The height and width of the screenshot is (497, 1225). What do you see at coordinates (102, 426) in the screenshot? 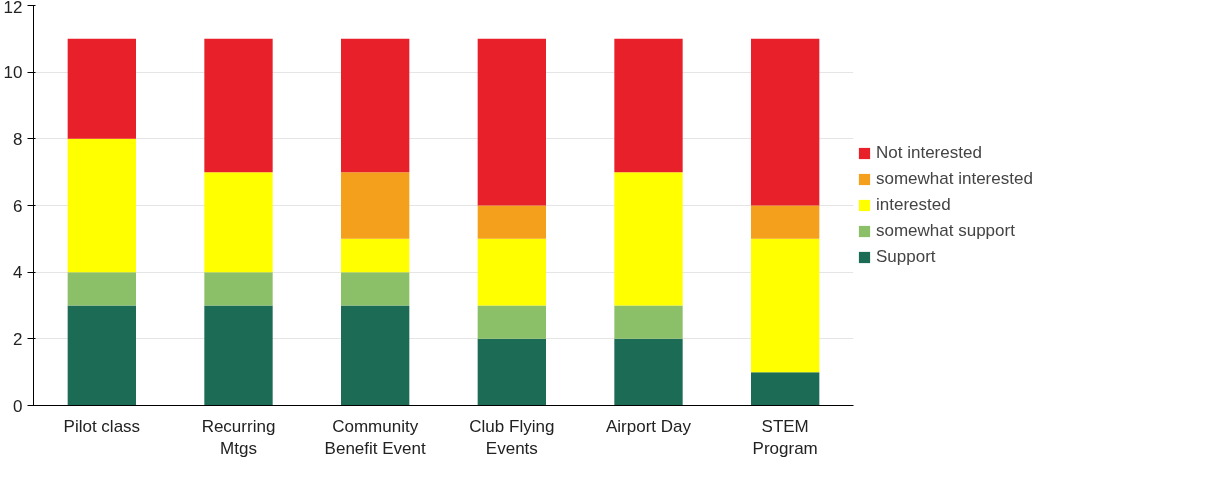
I see `x-tick-label: Pilot class` at bounding box center [102, 426].